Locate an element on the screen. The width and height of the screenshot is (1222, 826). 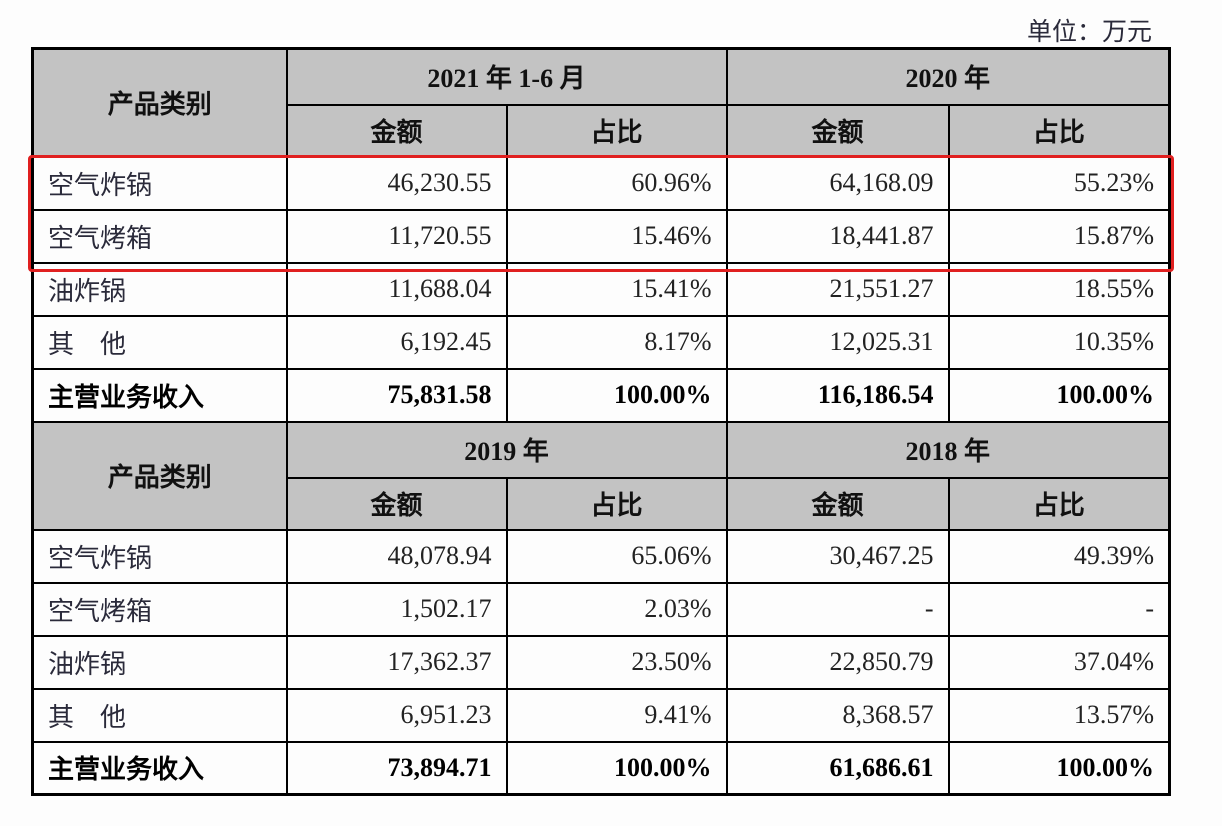
cell-value: 2.03% is located at coordinates (616, 609).